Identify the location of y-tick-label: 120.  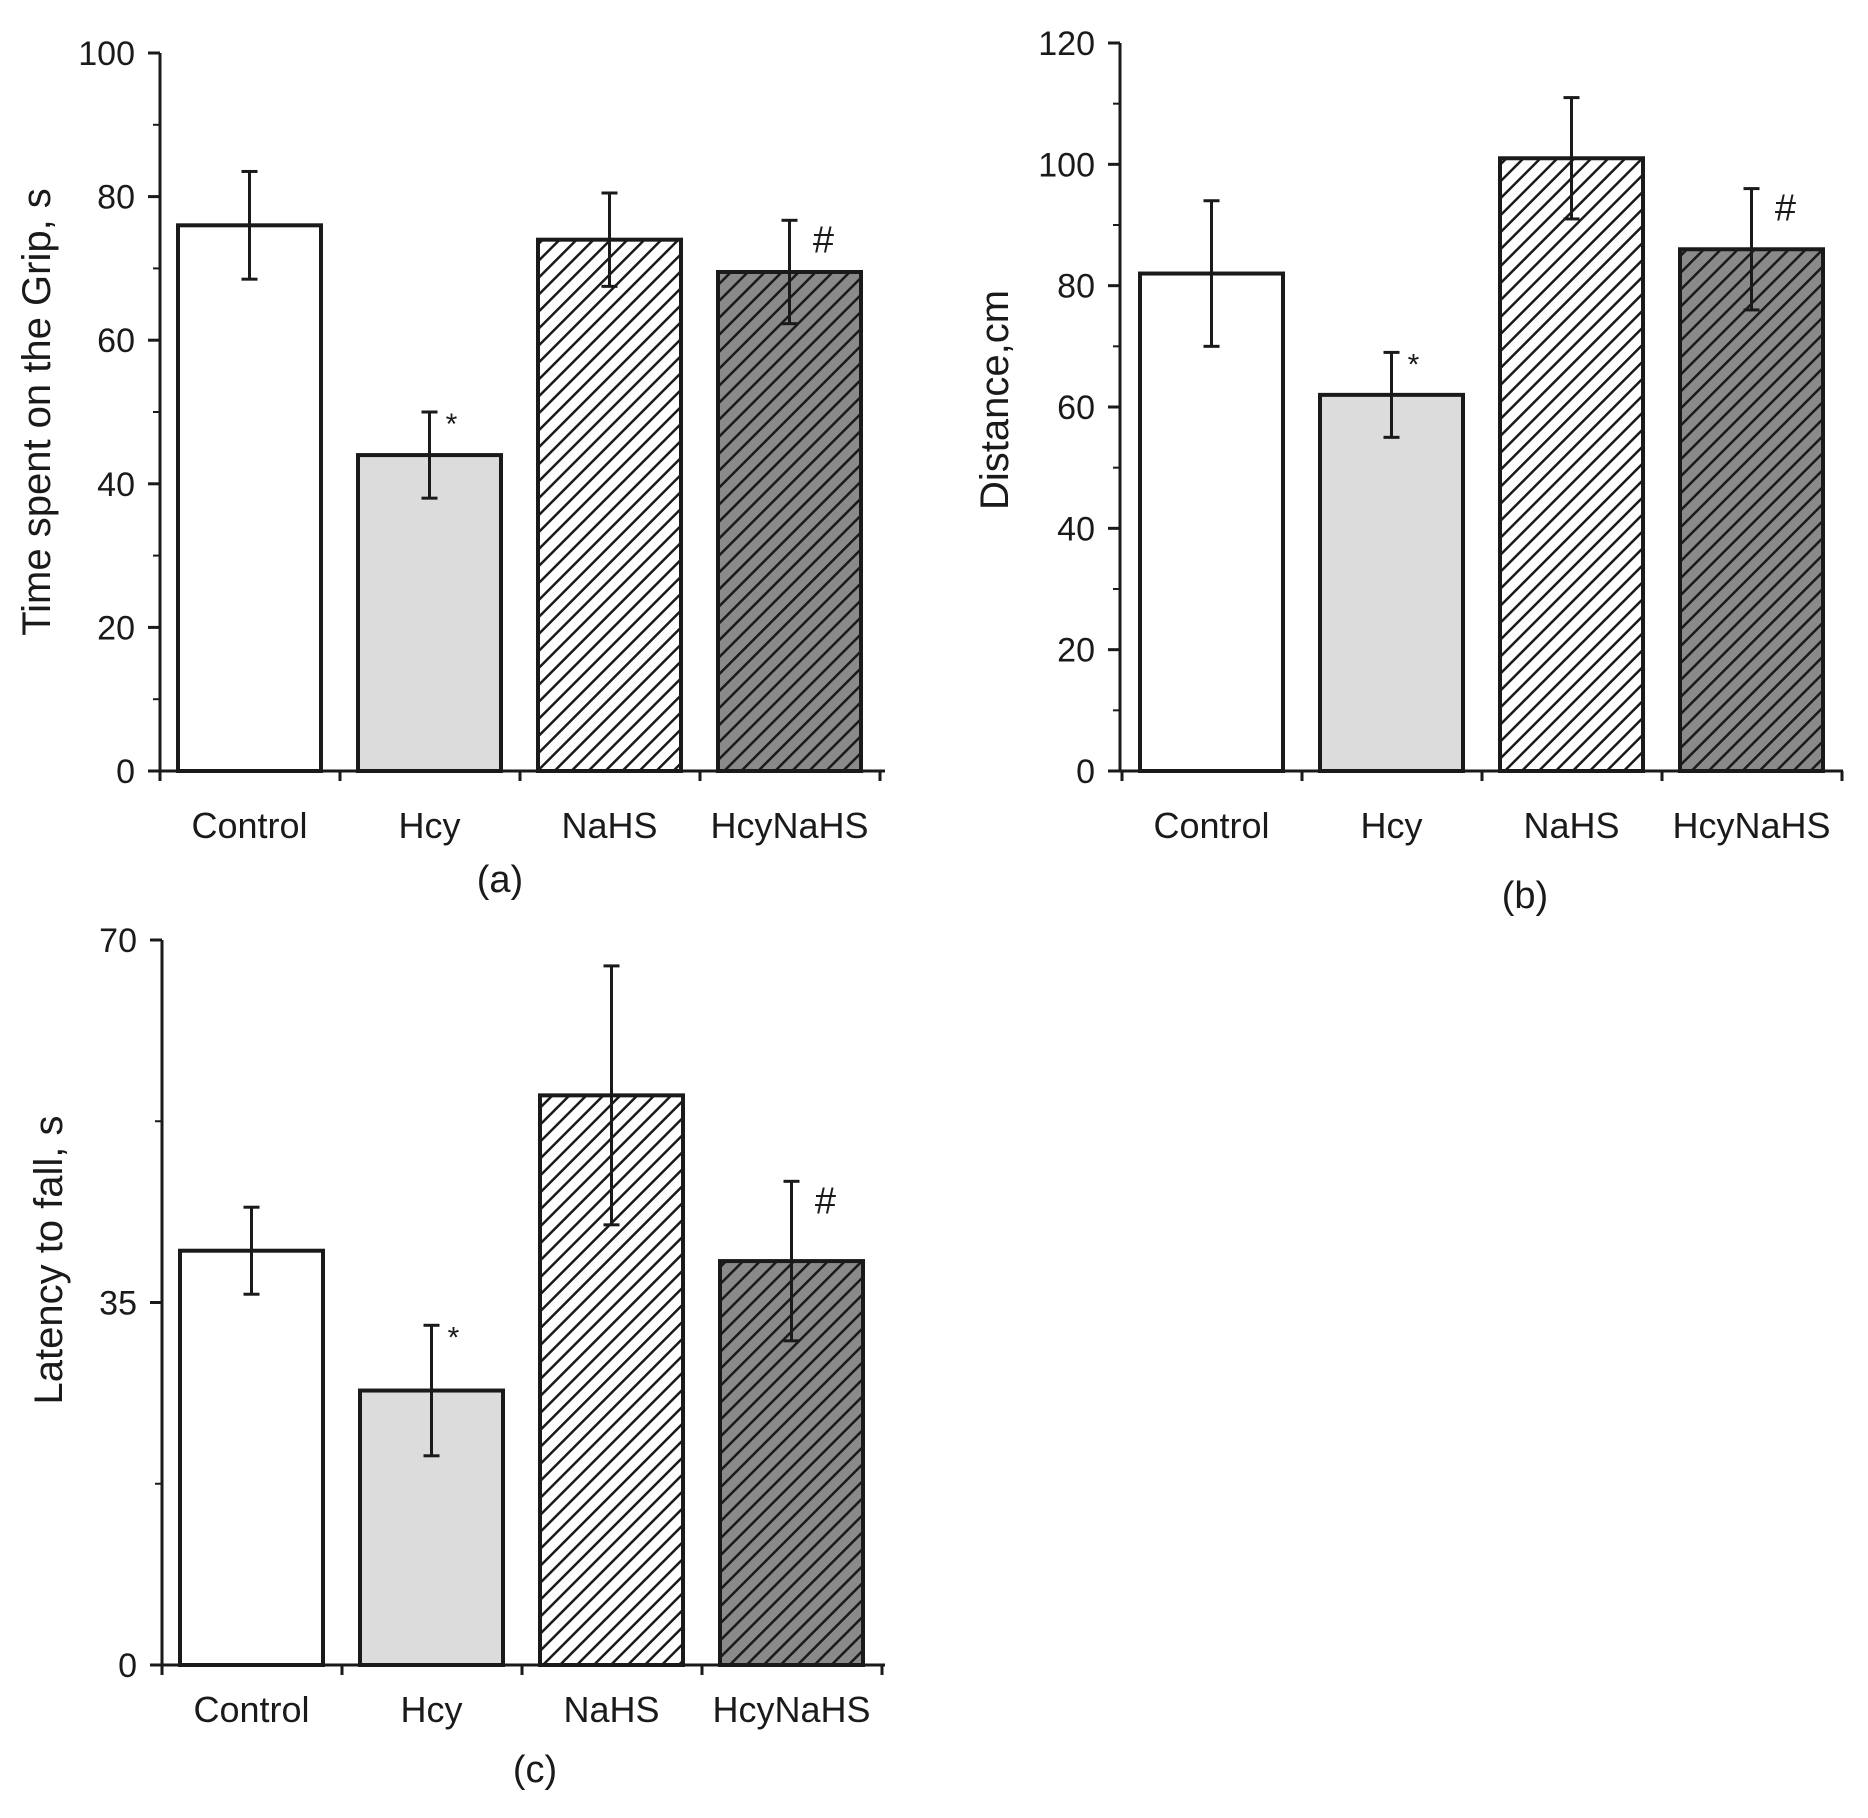
(1066, 44).